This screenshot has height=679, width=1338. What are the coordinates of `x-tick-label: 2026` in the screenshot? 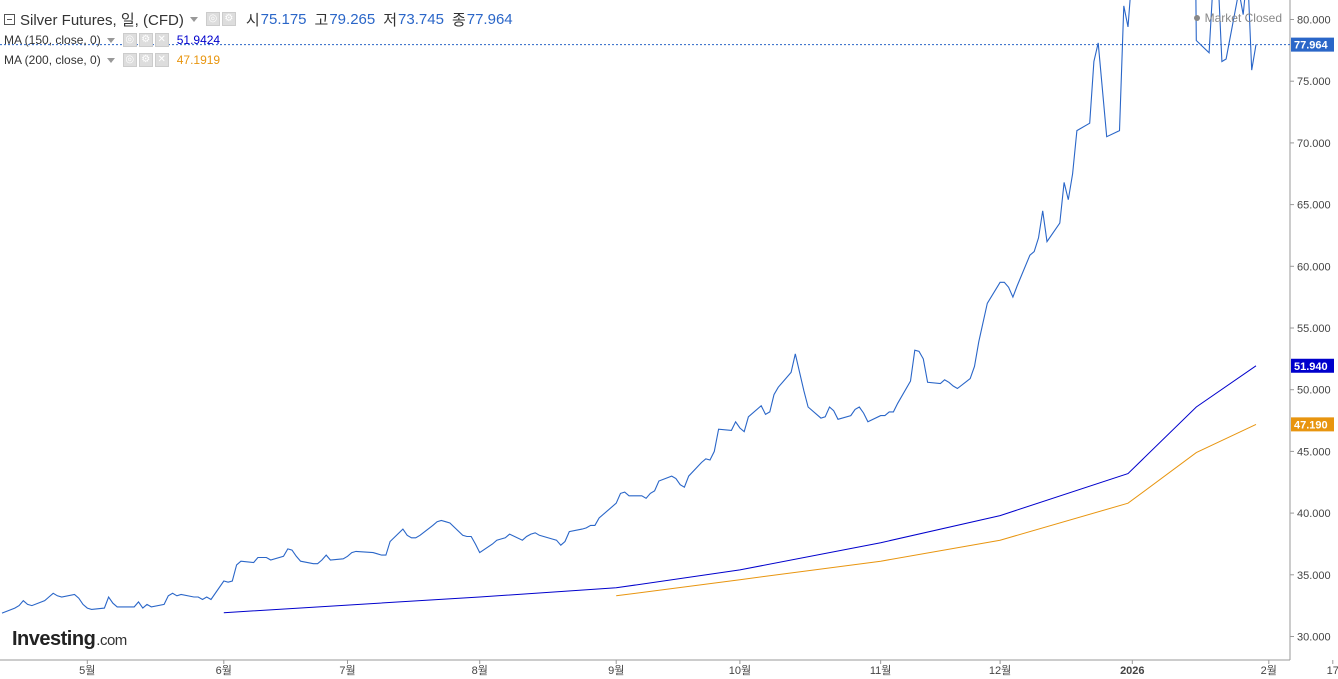 It's located at (1132, 671).